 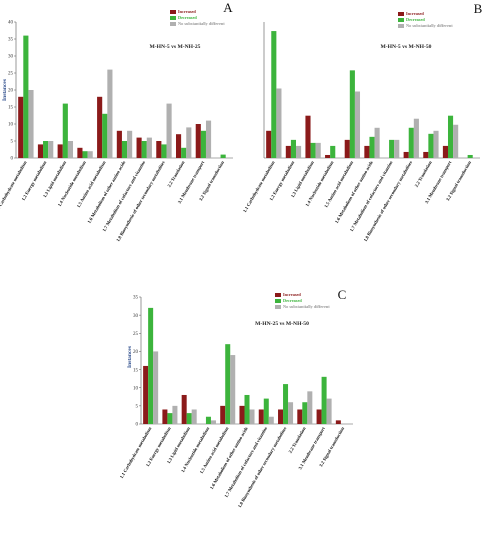 What do you see at coordinates (136, 388) in the screenshot?
I see `y-tick-label: 10` at bounding box center [136, 388].